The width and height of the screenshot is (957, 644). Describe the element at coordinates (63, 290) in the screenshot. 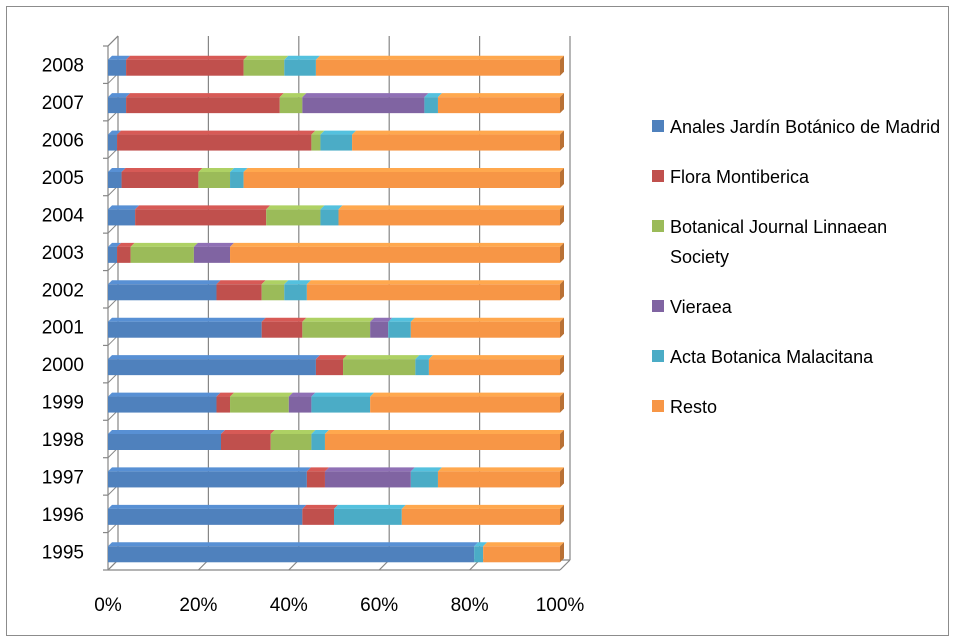

I see `y-tick-label: 2002` at that location.